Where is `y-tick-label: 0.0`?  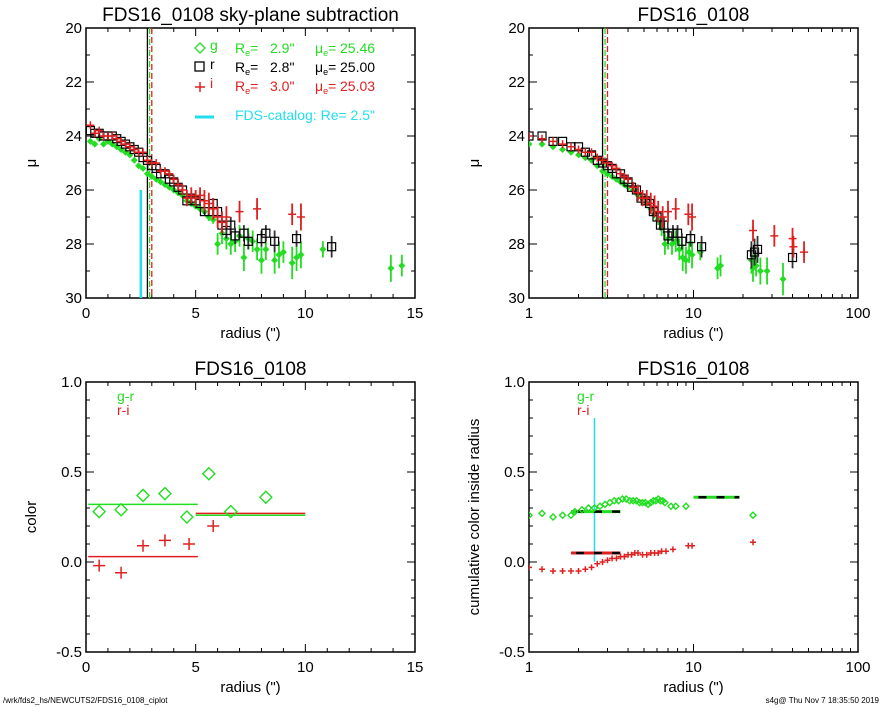
y-tick-label: 0.0 is located at coordinates (71, 562).